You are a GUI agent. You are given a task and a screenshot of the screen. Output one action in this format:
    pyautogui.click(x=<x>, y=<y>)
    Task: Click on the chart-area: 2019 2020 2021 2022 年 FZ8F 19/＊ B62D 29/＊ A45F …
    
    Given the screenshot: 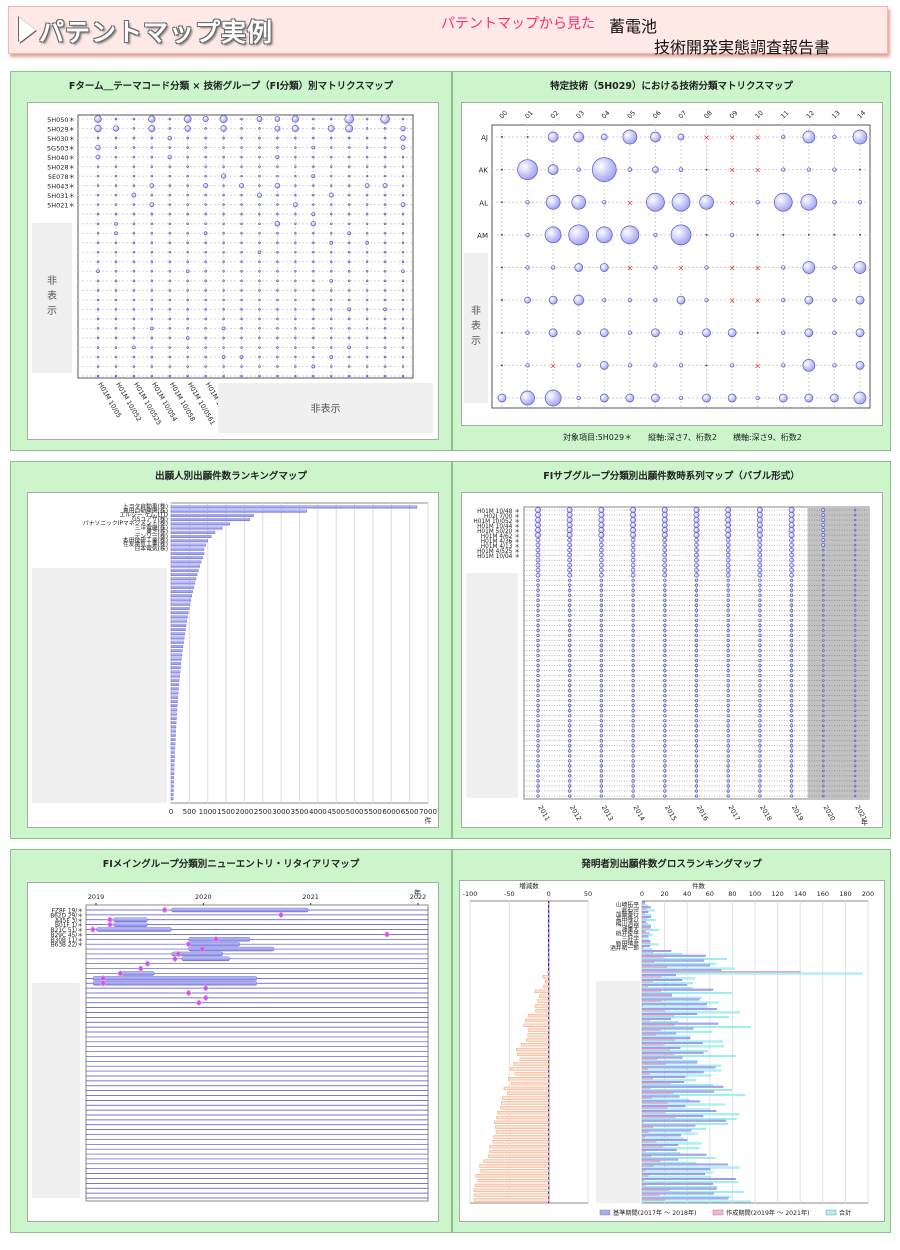 What is the action you would take?
    pyautogui.click(x=233, y=1052)
    